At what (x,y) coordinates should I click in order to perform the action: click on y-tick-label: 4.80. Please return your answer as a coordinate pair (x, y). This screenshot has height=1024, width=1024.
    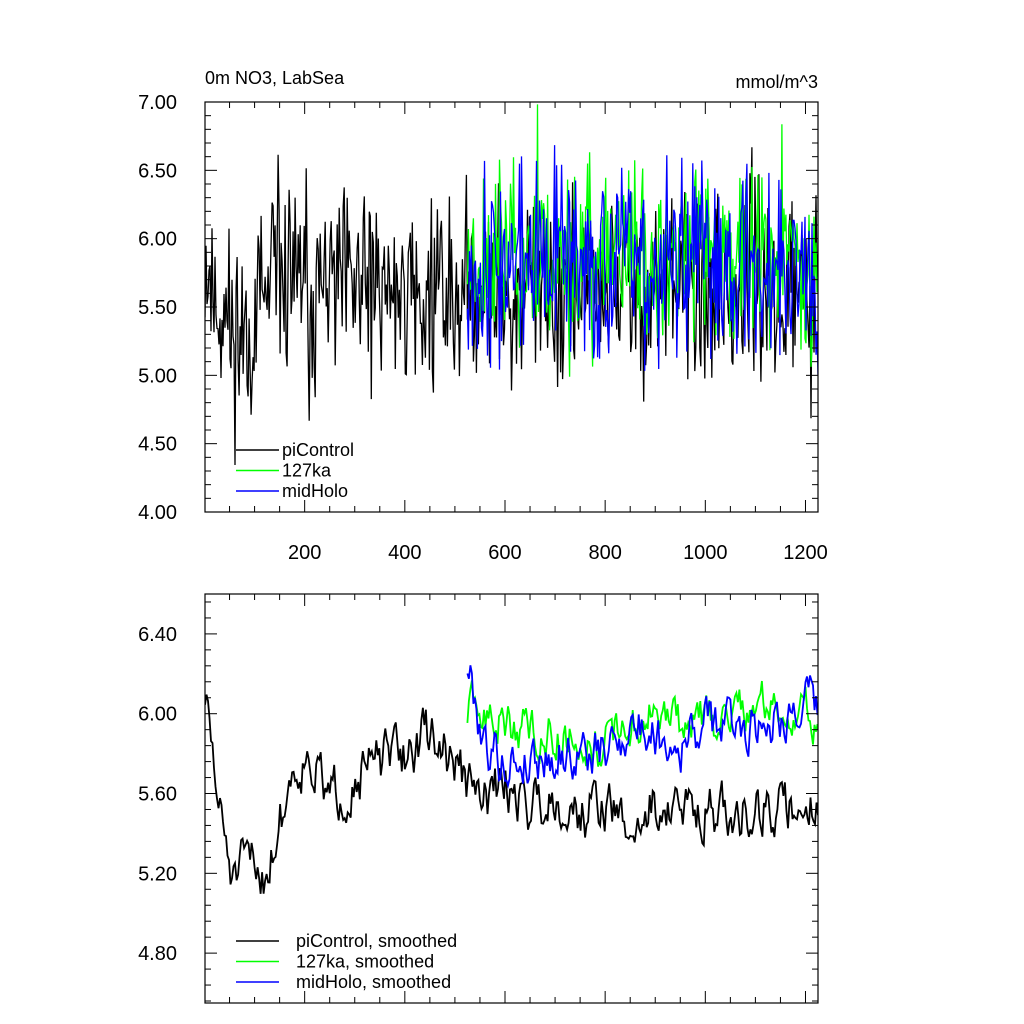
    Looking at the image, I should click on (157, 954).